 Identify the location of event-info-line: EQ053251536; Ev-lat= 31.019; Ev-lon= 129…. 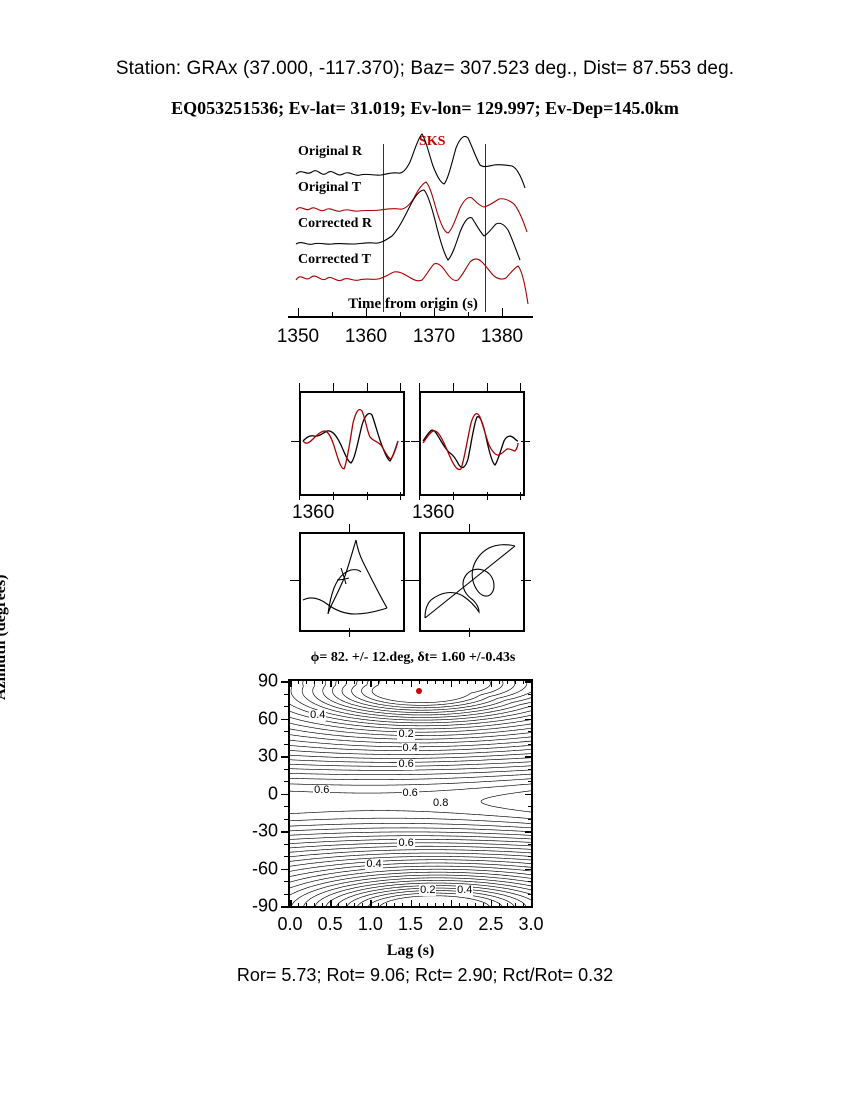
(425, 108).